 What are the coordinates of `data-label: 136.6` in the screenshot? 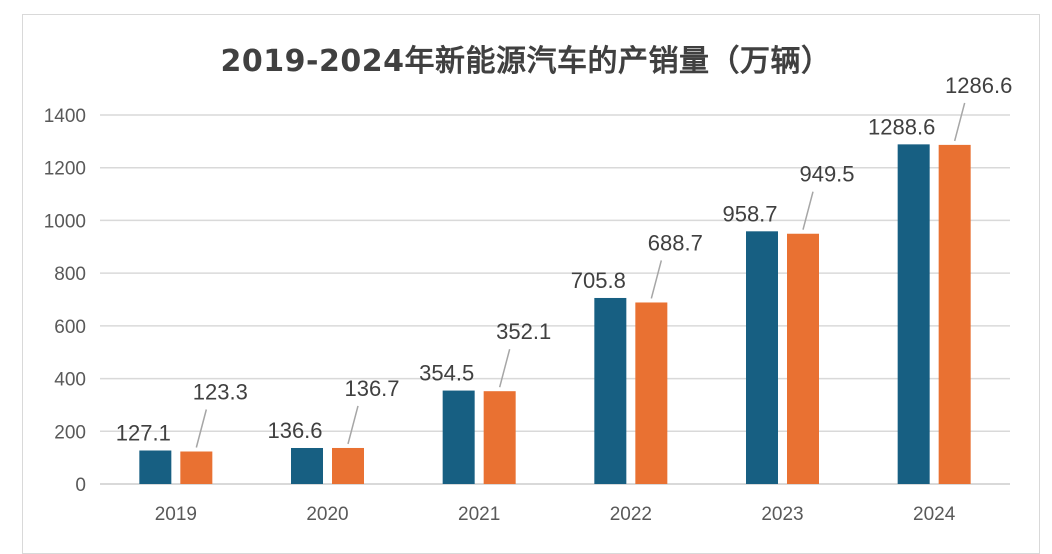 It's located at (294, 430).